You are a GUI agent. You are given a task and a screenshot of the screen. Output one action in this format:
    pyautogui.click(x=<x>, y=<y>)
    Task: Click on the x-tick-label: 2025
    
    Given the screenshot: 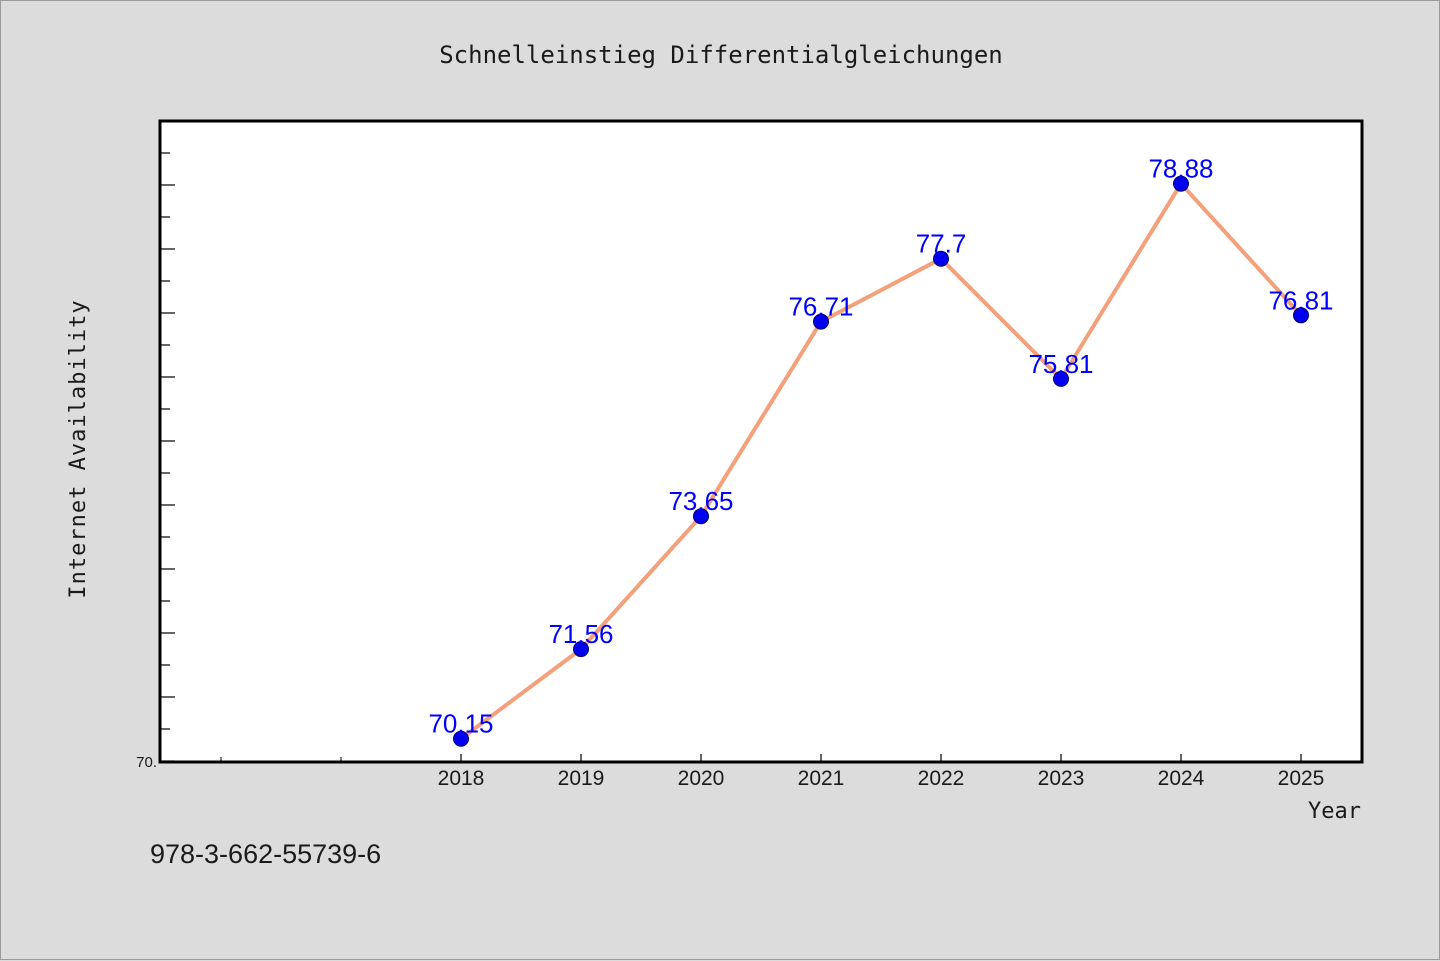 What is the action you would take?
    pyautogui.click(x=1301, y=778)
    